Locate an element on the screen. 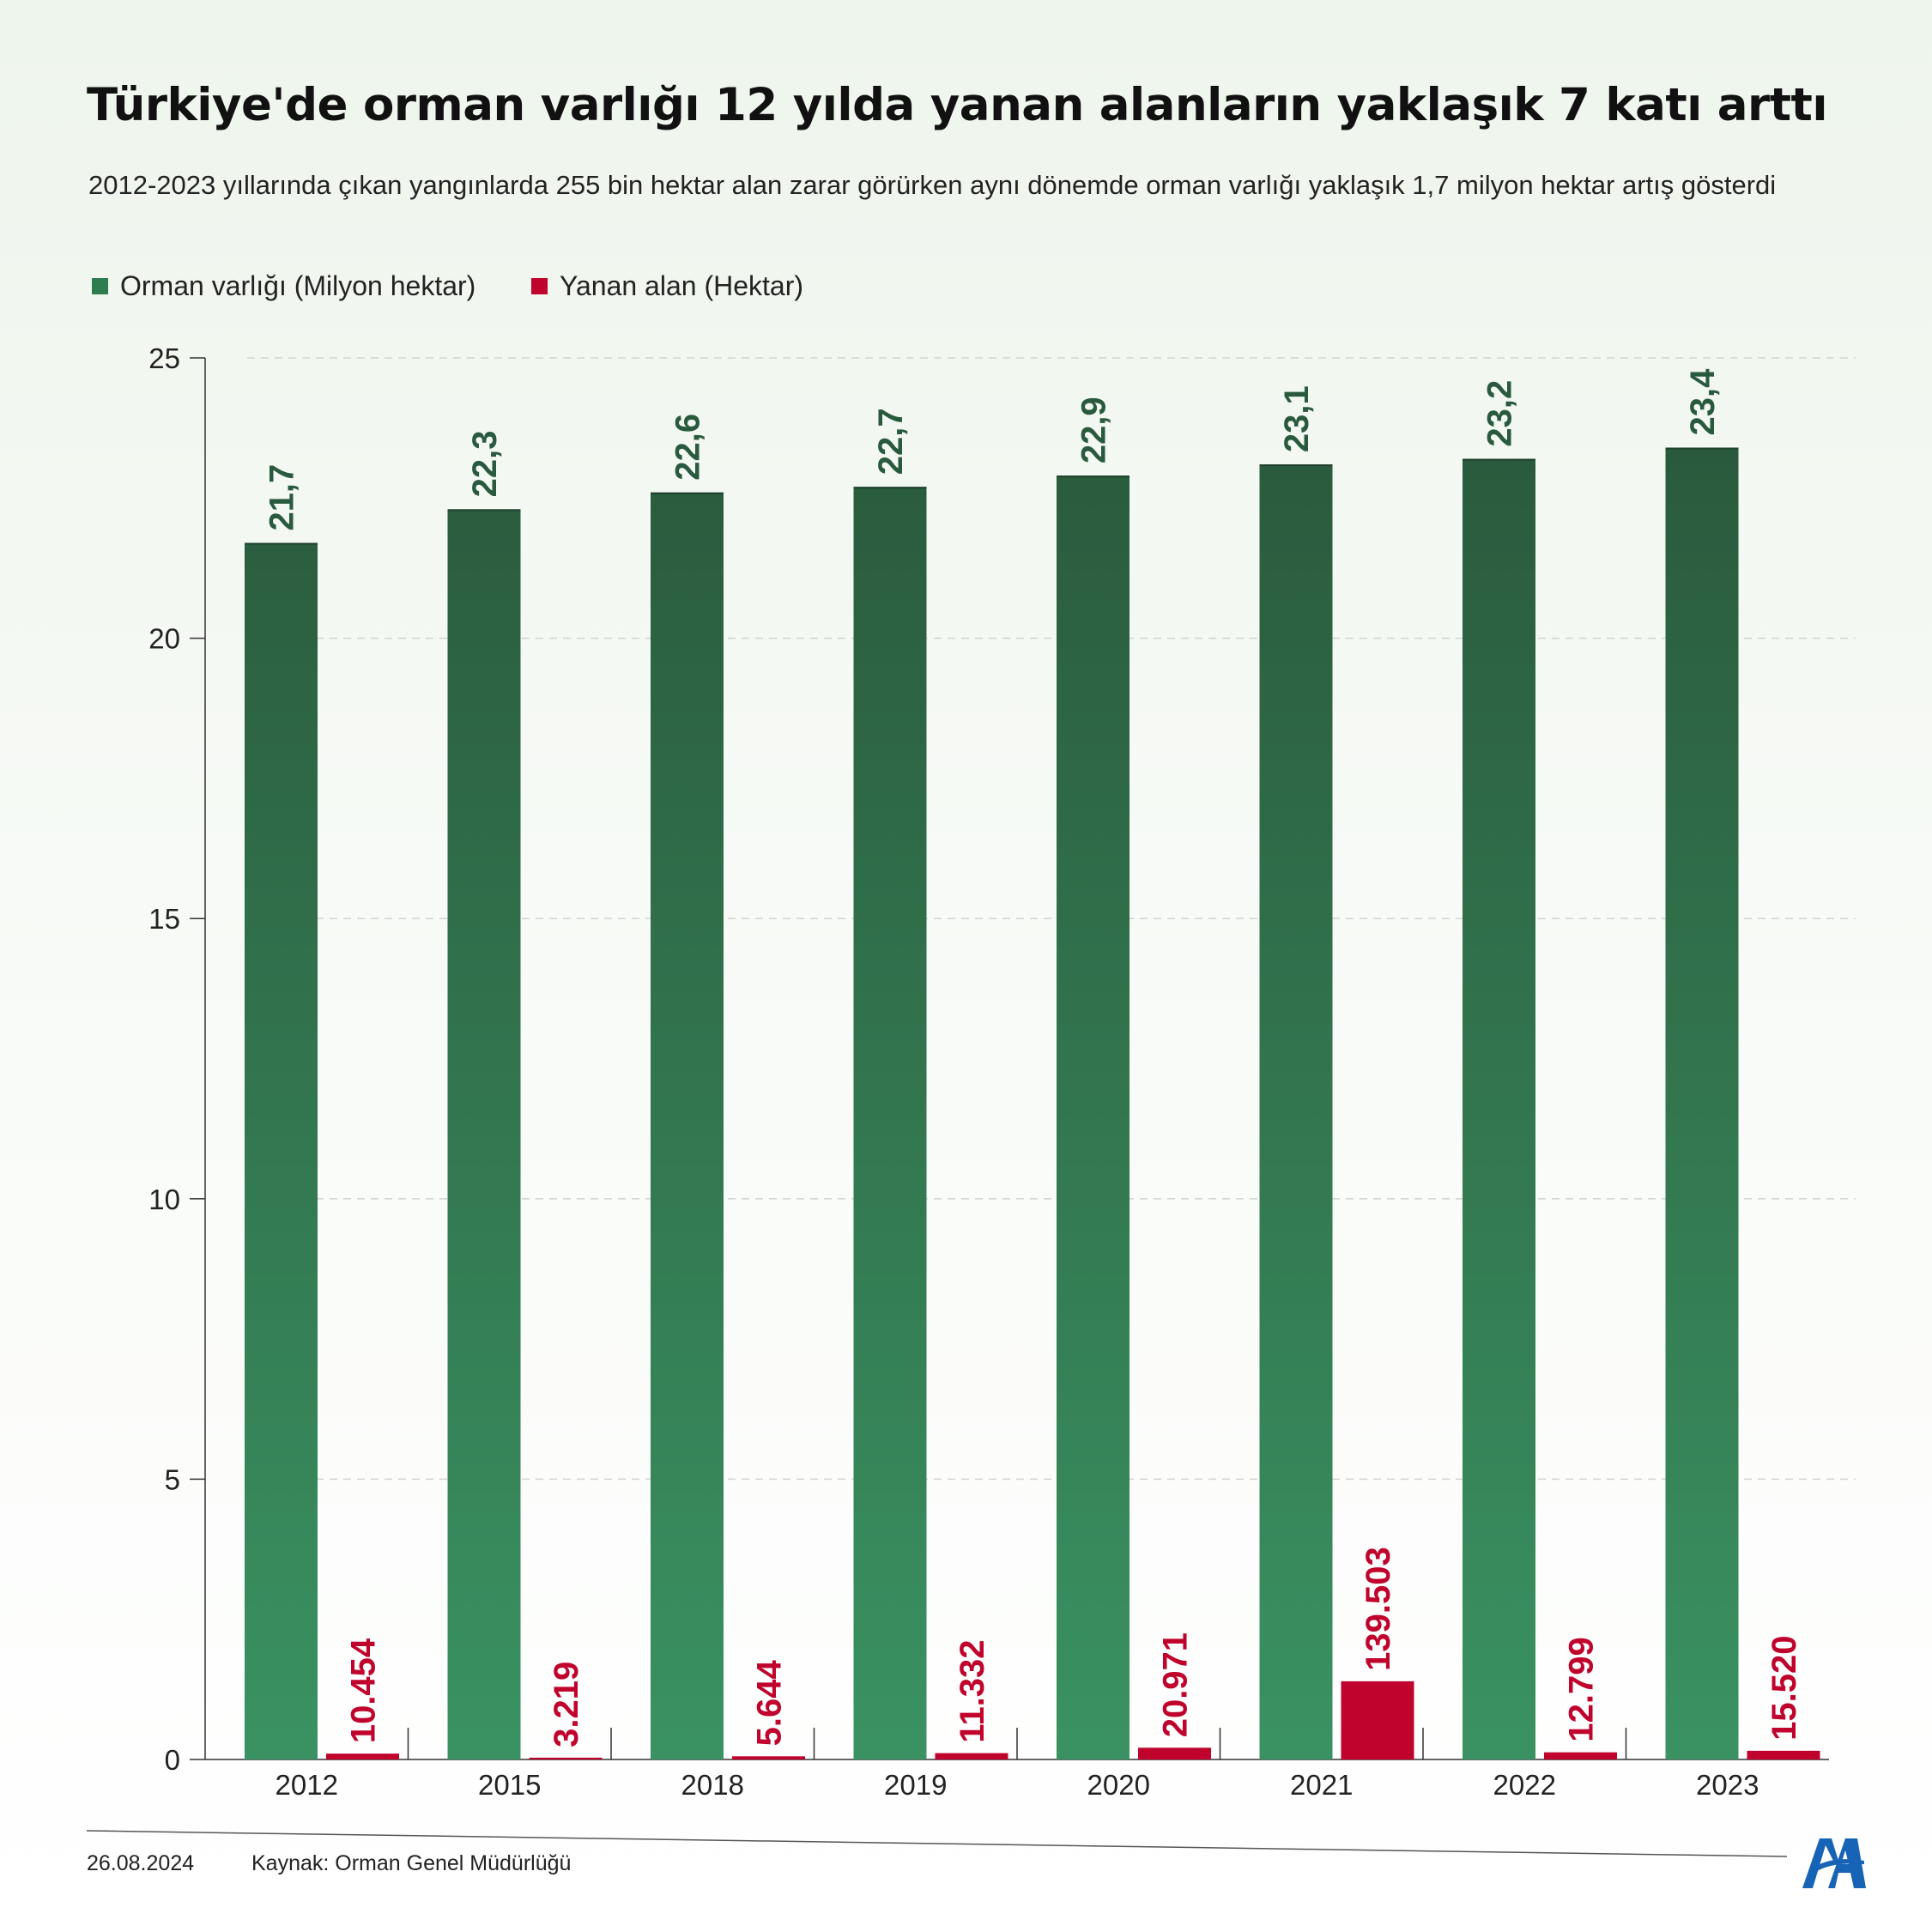  footer-divider is located at coordinates (937, 1844).